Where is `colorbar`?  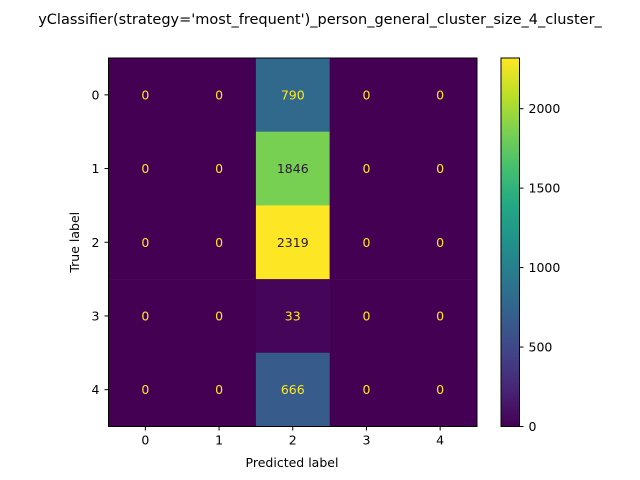 colorbar is located at coordinates (510, 242).